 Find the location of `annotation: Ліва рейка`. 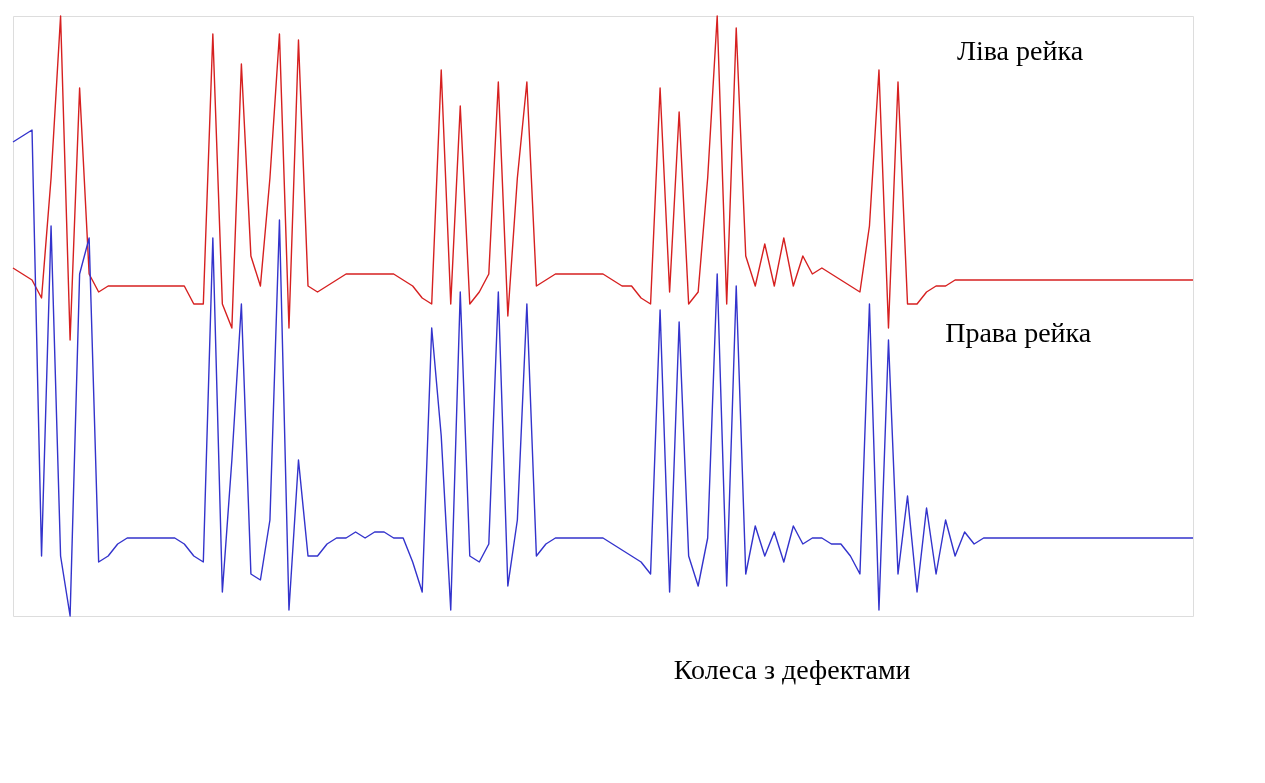

annotation: Ліва рейка is located at coordinates (1020, 50).